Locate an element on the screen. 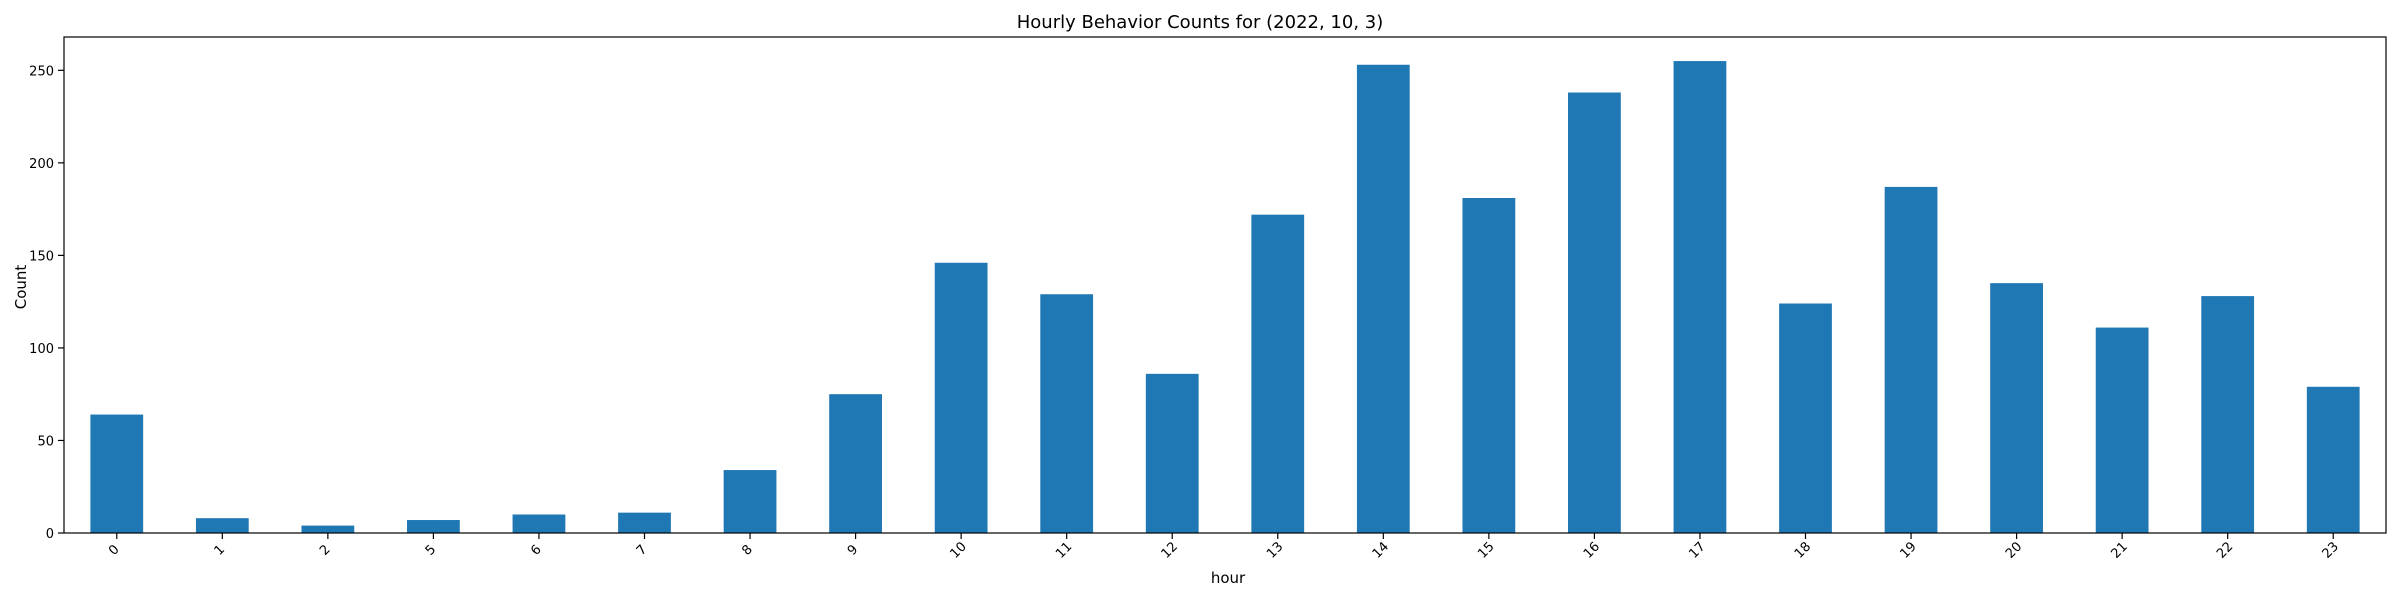 The image size is (2400, 600). x-tick-label-15: 15 is located at coordinates (1486, 550).